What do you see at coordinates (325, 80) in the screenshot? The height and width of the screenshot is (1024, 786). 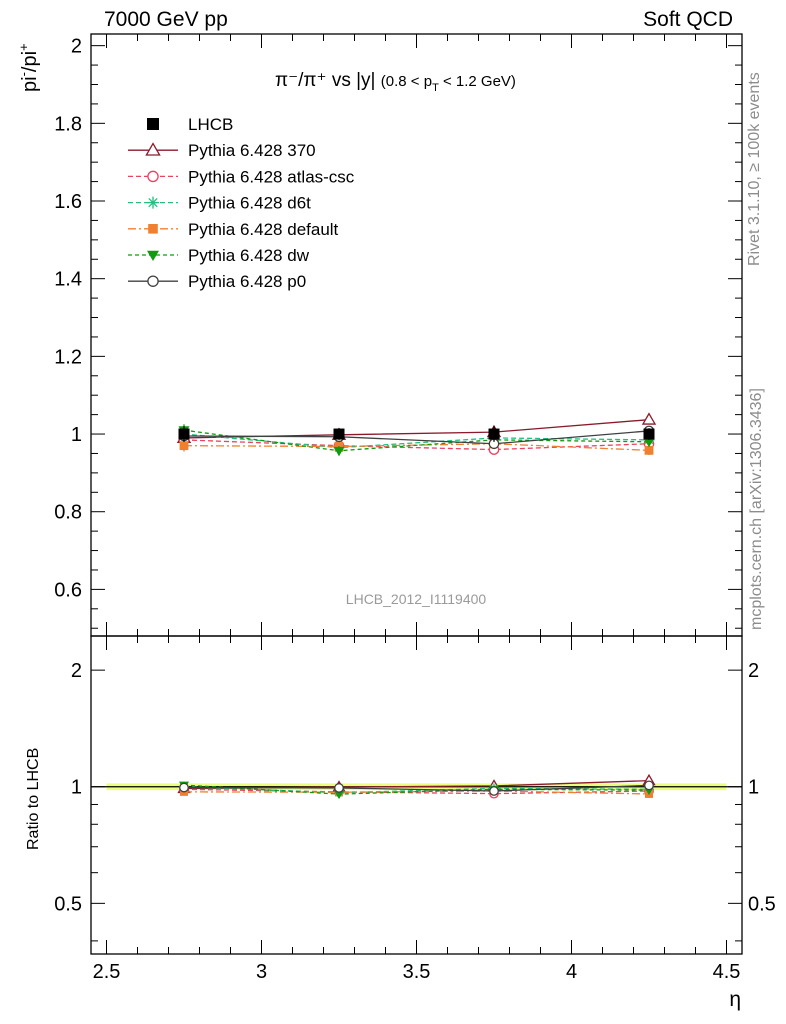 I see `plot-title-main: π⁻/π⁺ vs |y|` at bounding box center [325, 80].